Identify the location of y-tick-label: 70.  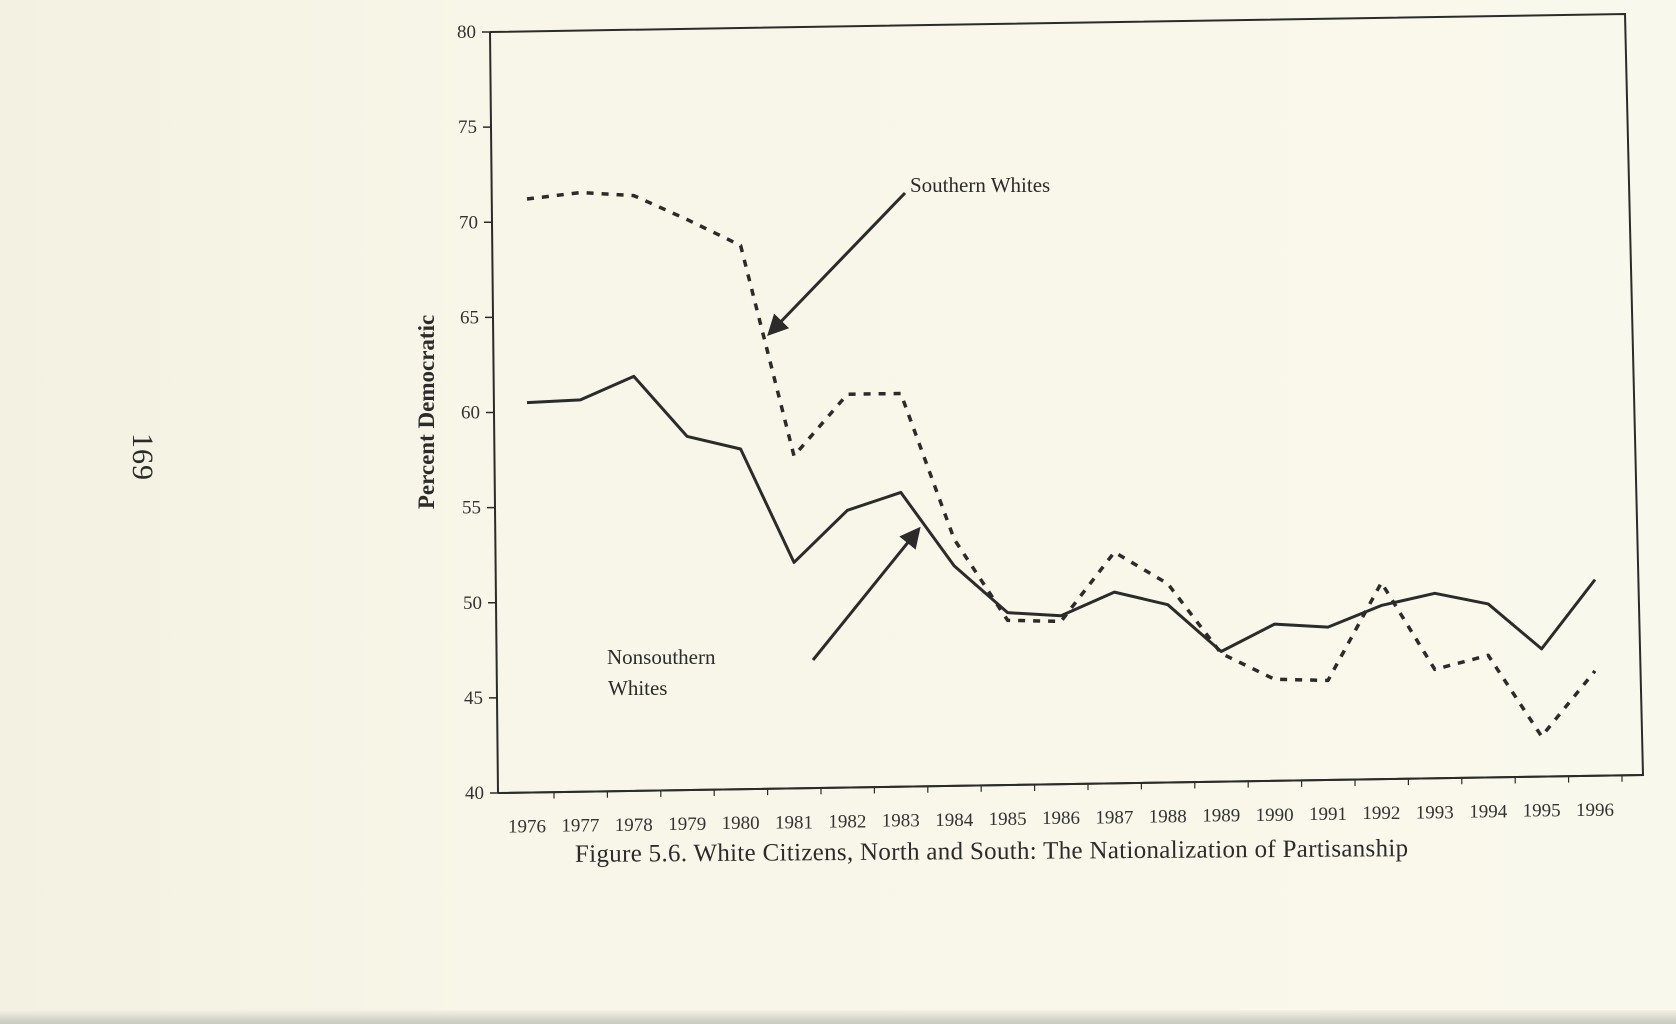
(468, 222).